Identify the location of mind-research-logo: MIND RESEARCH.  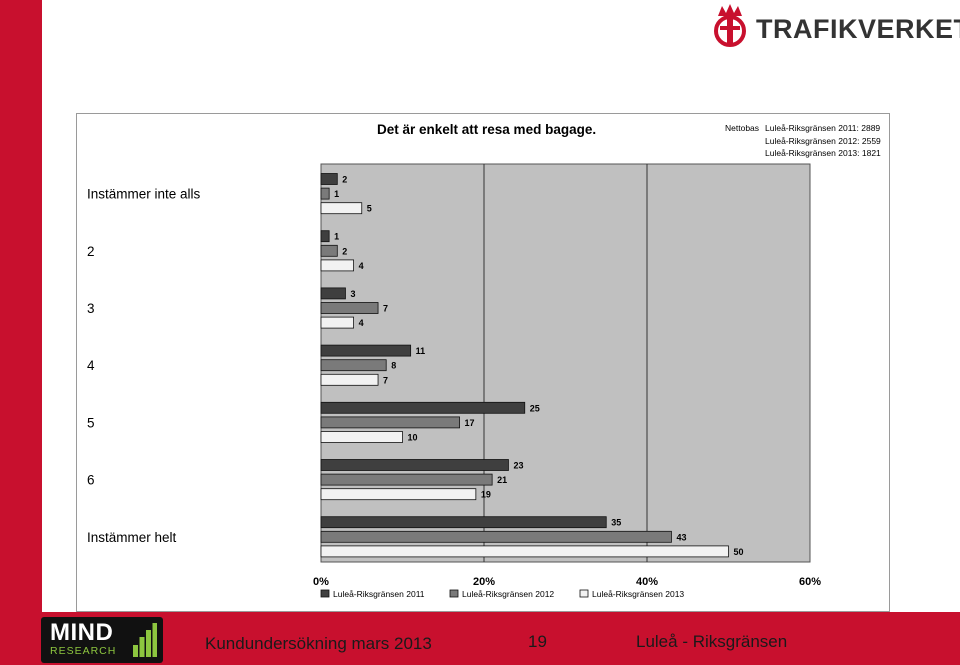
(102, 640).